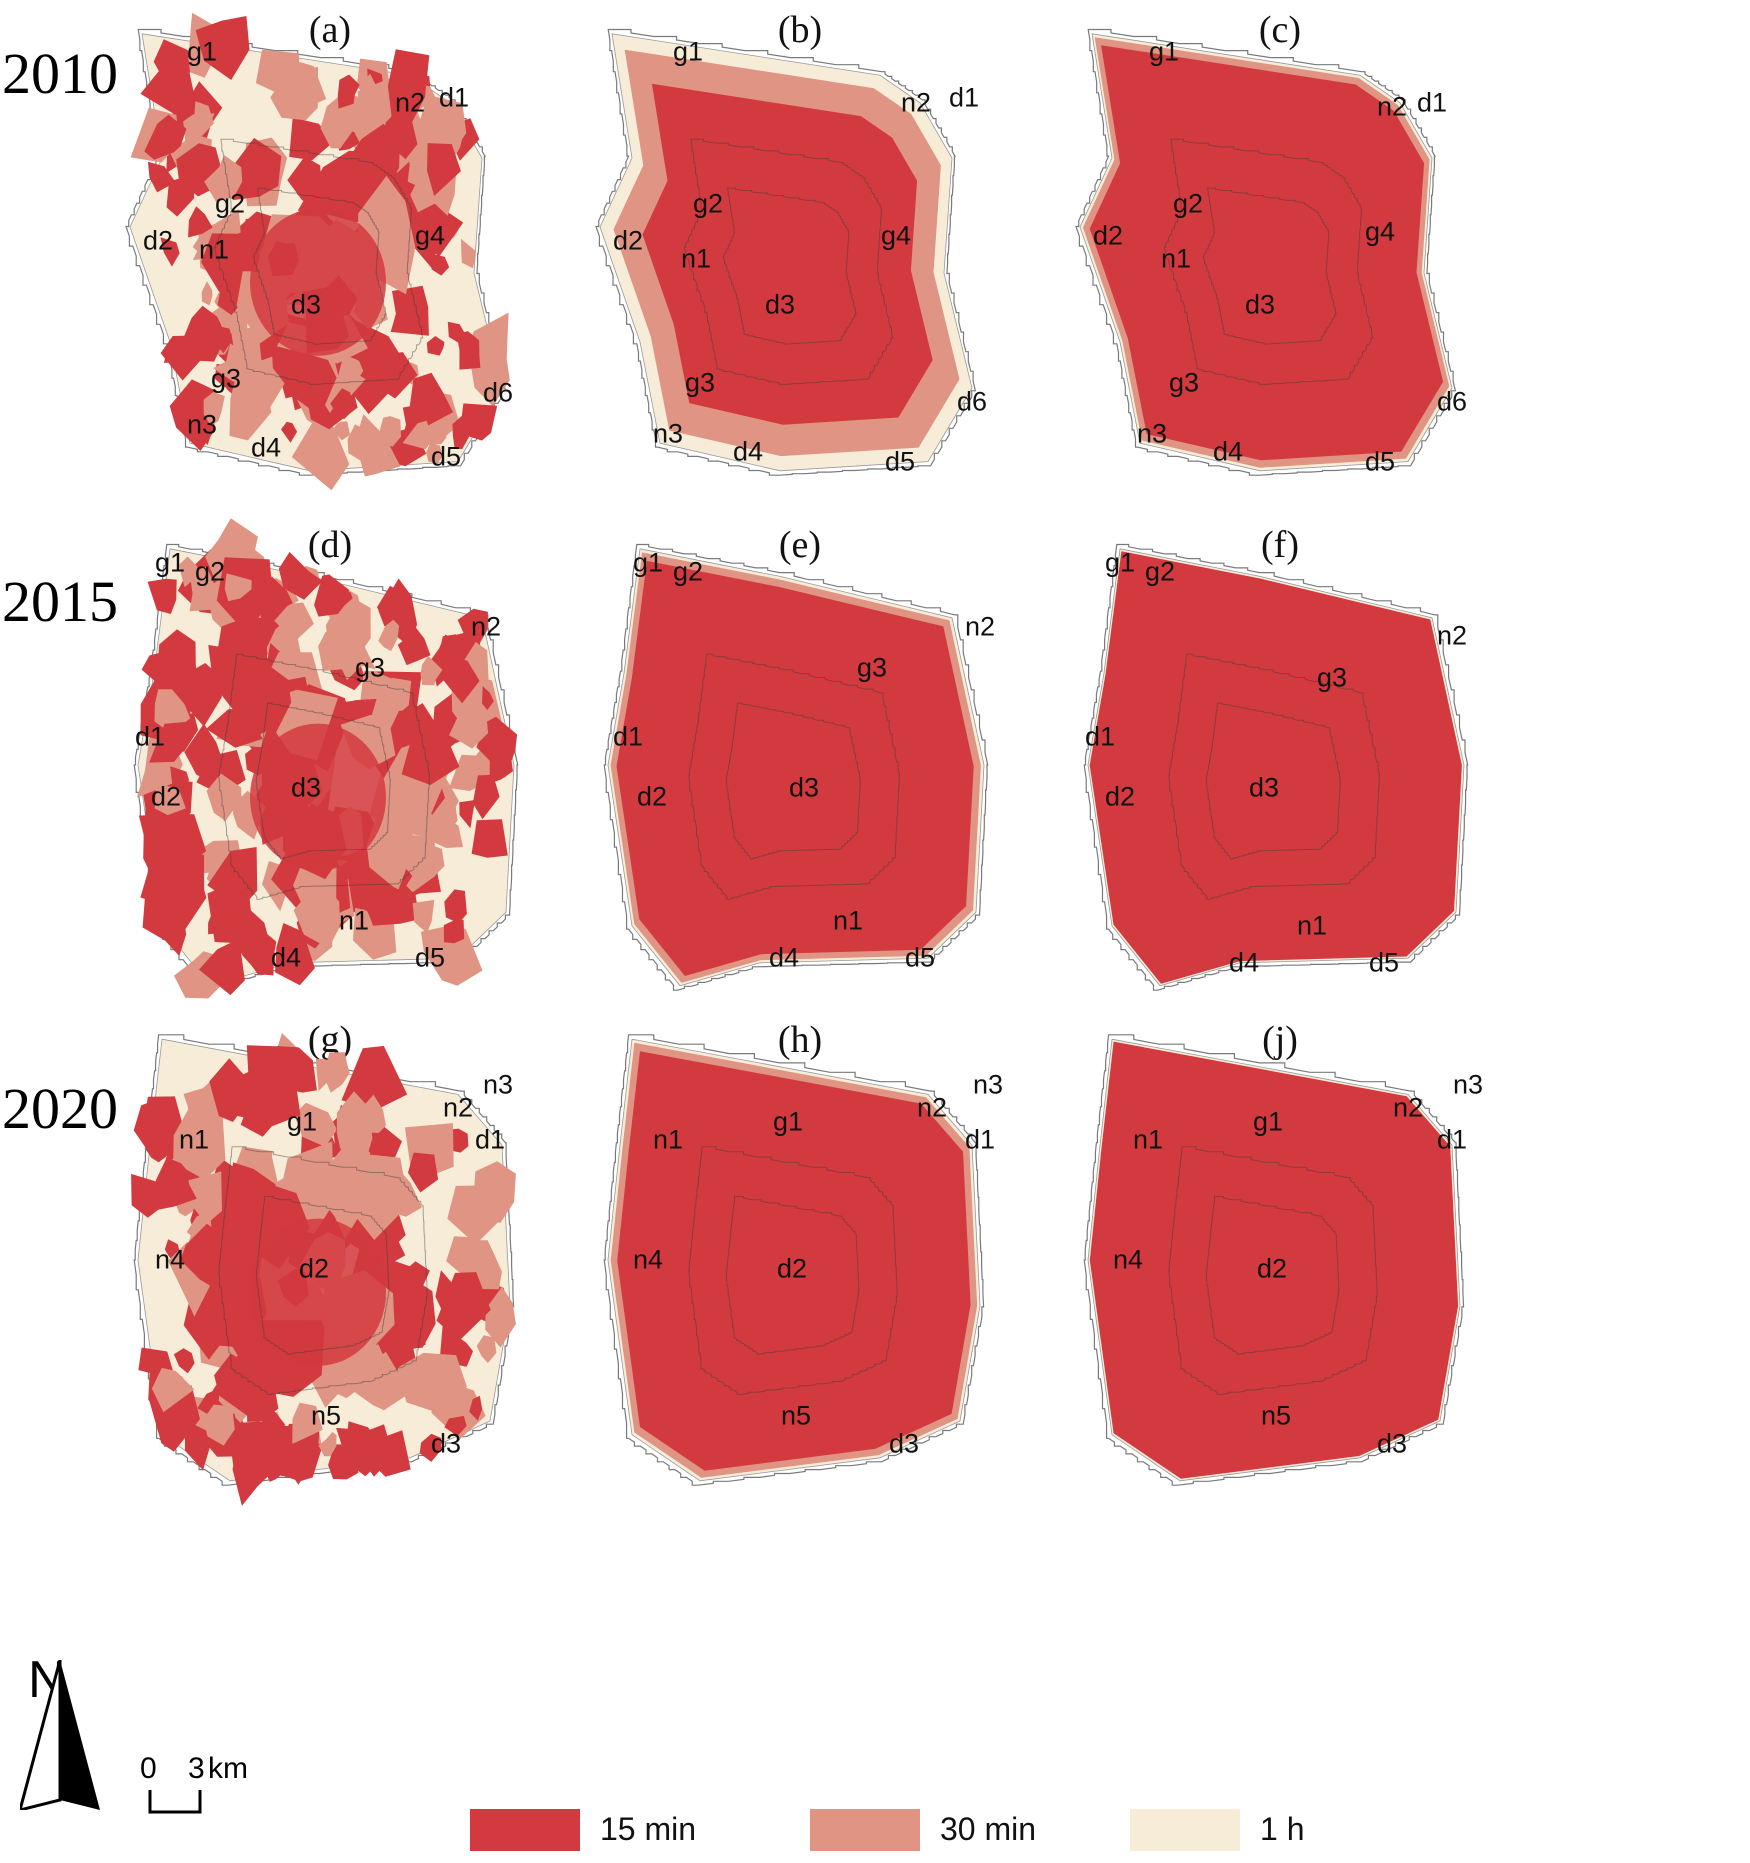 This screenshot has height=1863, width=1750. I want to click on legend-label-1h: 1 h, so click(1282, 1829).